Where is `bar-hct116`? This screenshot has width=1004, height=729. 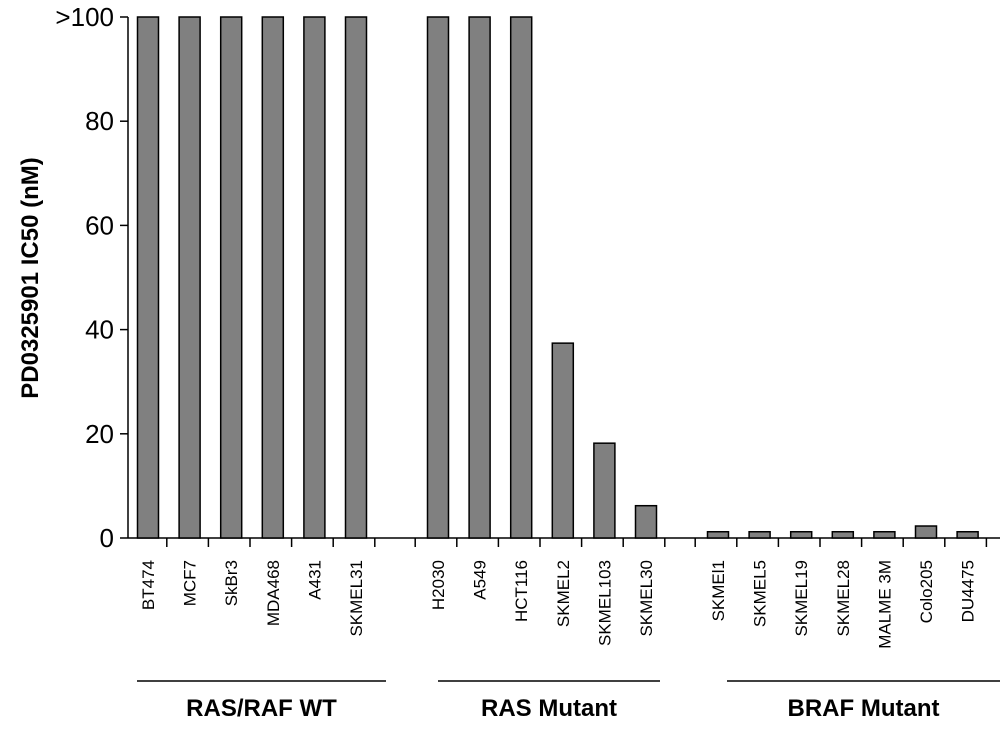
bar-hct116 is located at coordinates (521, 277).